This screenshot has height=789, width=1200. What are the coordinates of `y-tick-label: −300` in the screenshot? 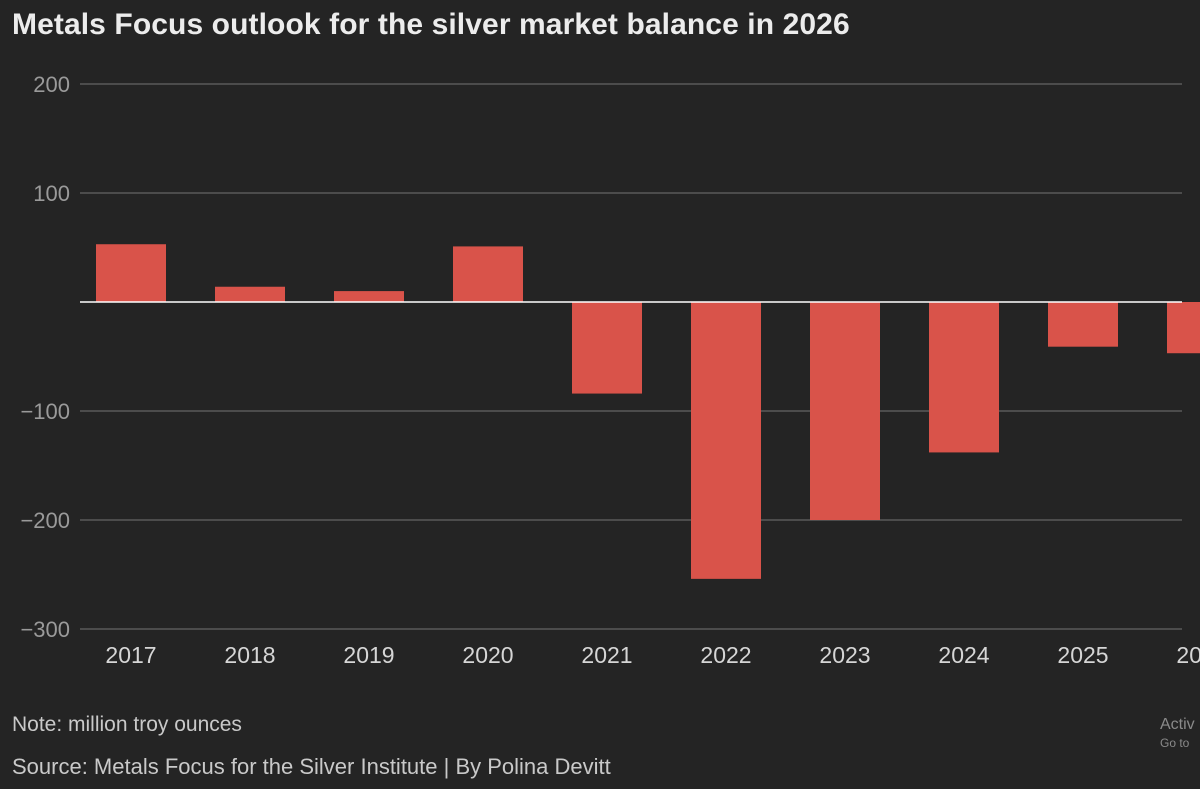 It's located at (45, 629).